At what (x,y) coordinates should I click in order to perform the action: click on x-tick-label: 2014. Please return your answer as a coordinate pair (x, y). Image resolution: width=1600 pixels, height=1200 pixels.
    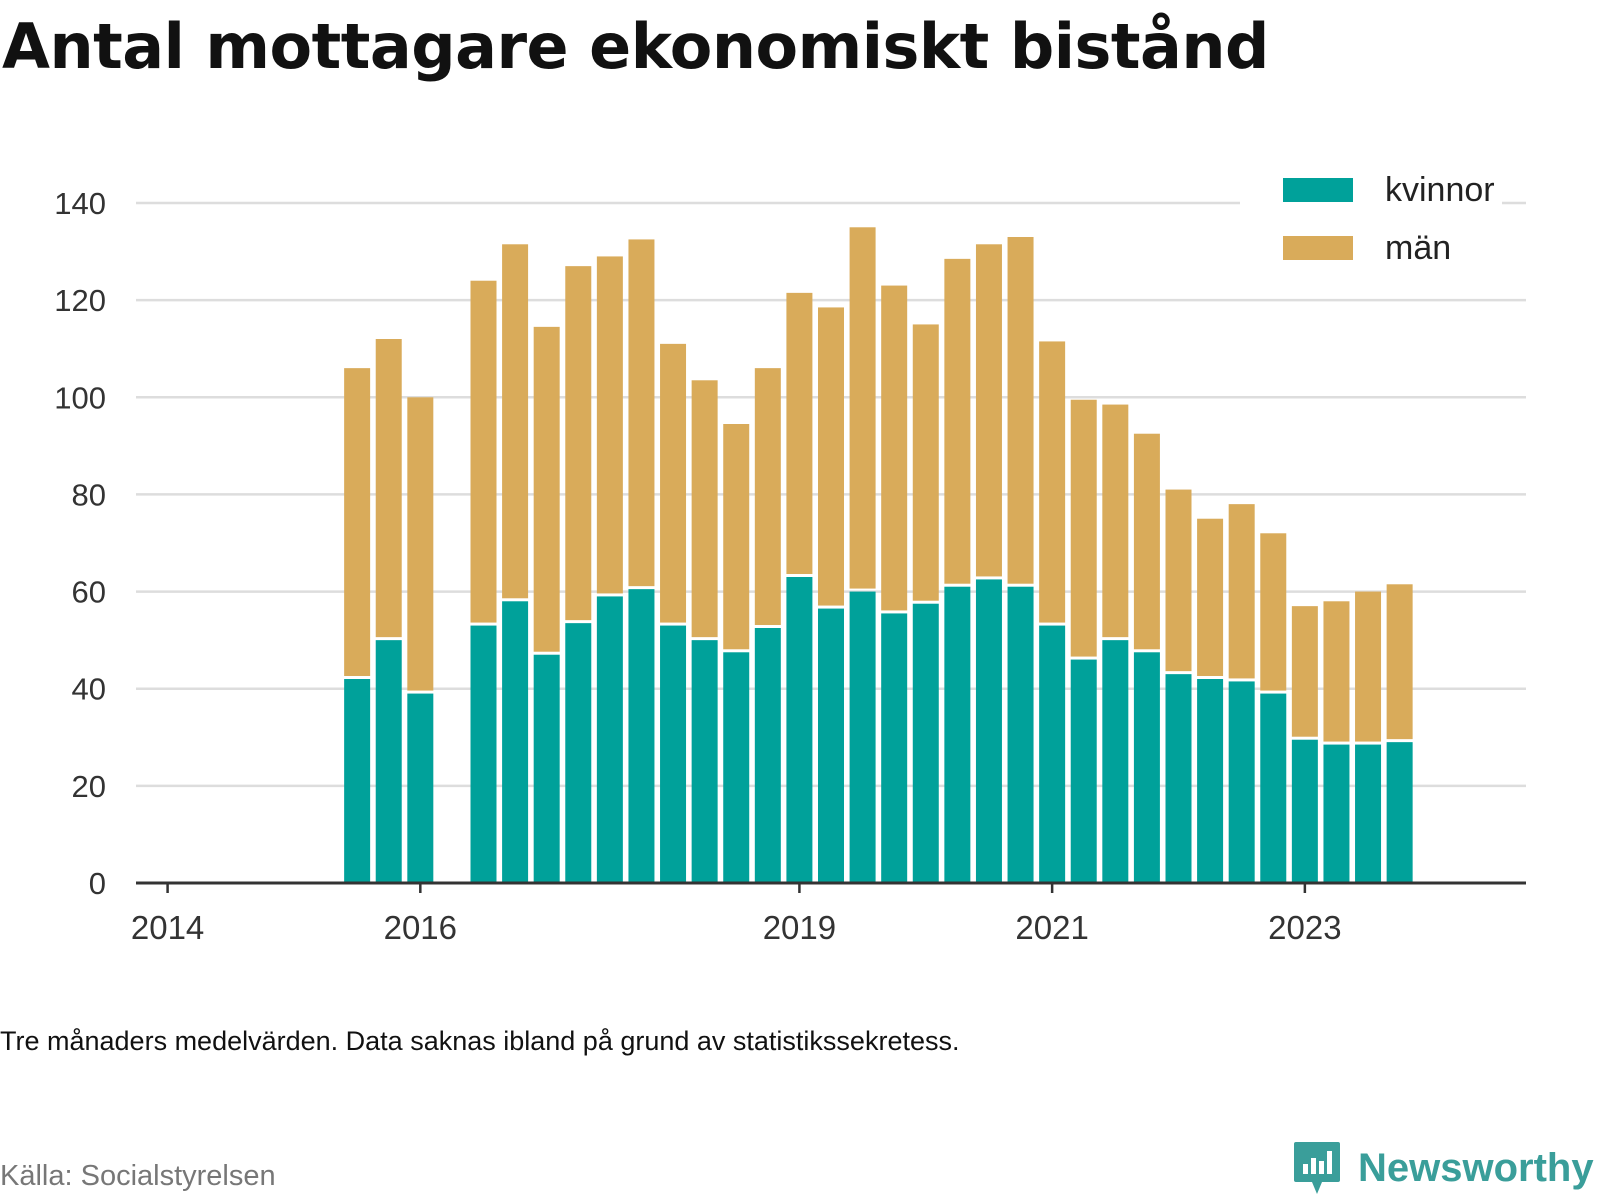
    Looking at the image, I should click on (167, 927).